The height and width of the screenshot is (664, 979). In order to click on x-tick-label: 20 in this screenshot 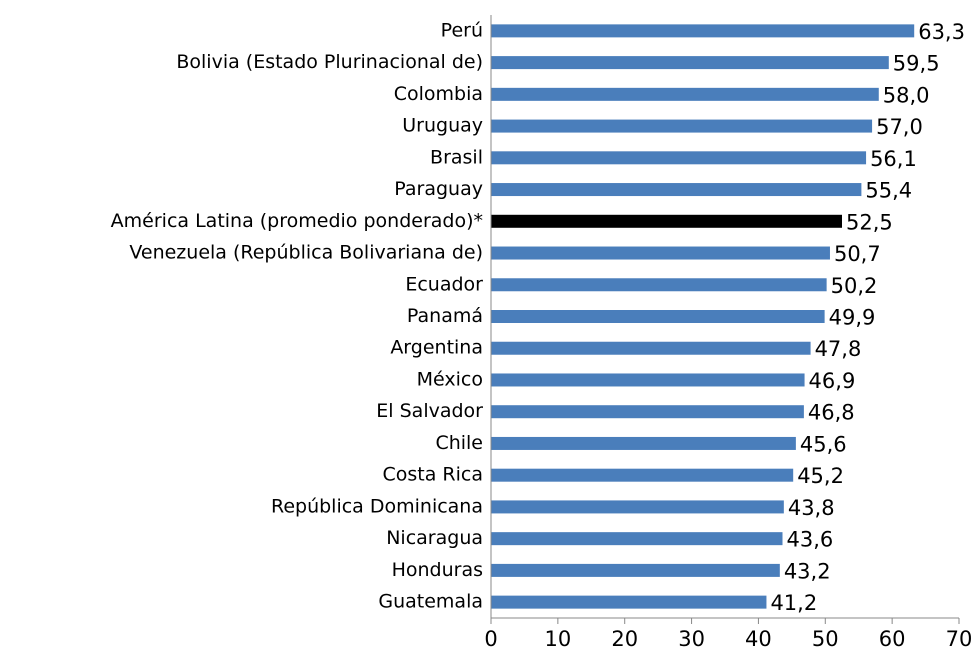, I will do `click(624, 639)`.